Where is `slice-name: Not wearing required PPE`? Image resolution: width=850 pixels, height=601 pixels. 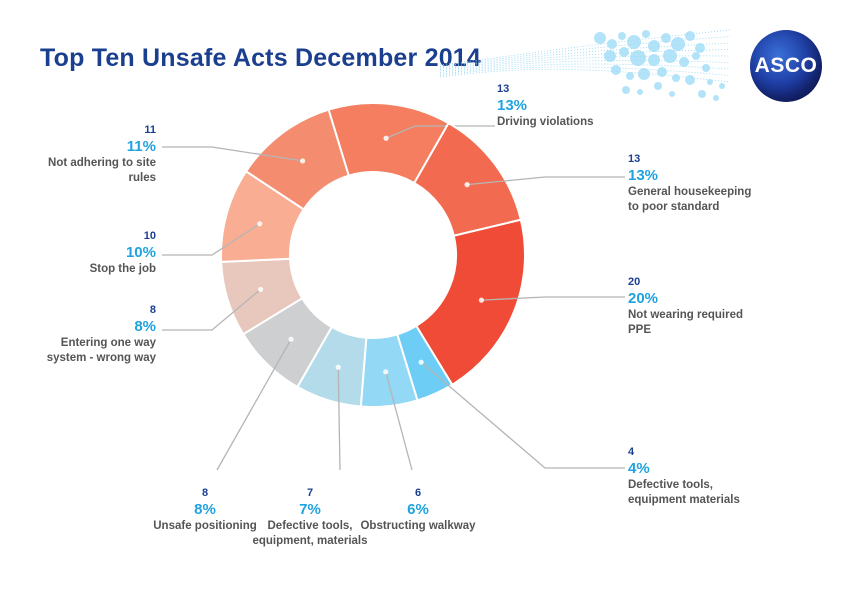
slice-name: Not wearing required PPE is located at coordinates (686, 322).